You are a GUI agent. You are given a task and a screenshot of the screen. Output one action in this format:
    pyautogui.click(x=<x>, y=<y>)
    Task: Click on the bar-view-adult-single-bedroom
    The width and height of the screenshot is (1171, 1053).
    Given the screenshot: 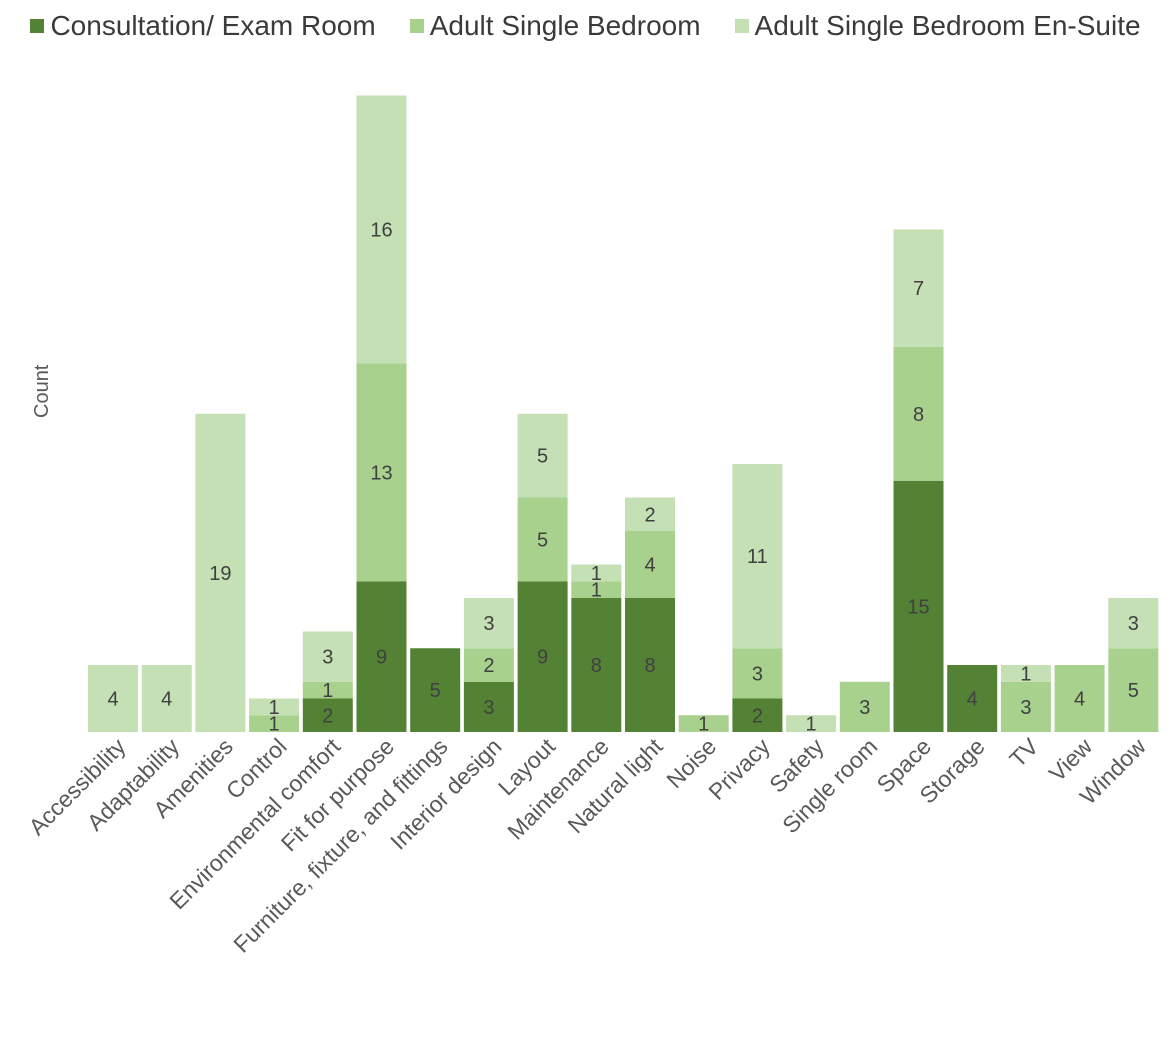 What is the action you would take?
    pyautogui.click(x=1079, y=698)
    